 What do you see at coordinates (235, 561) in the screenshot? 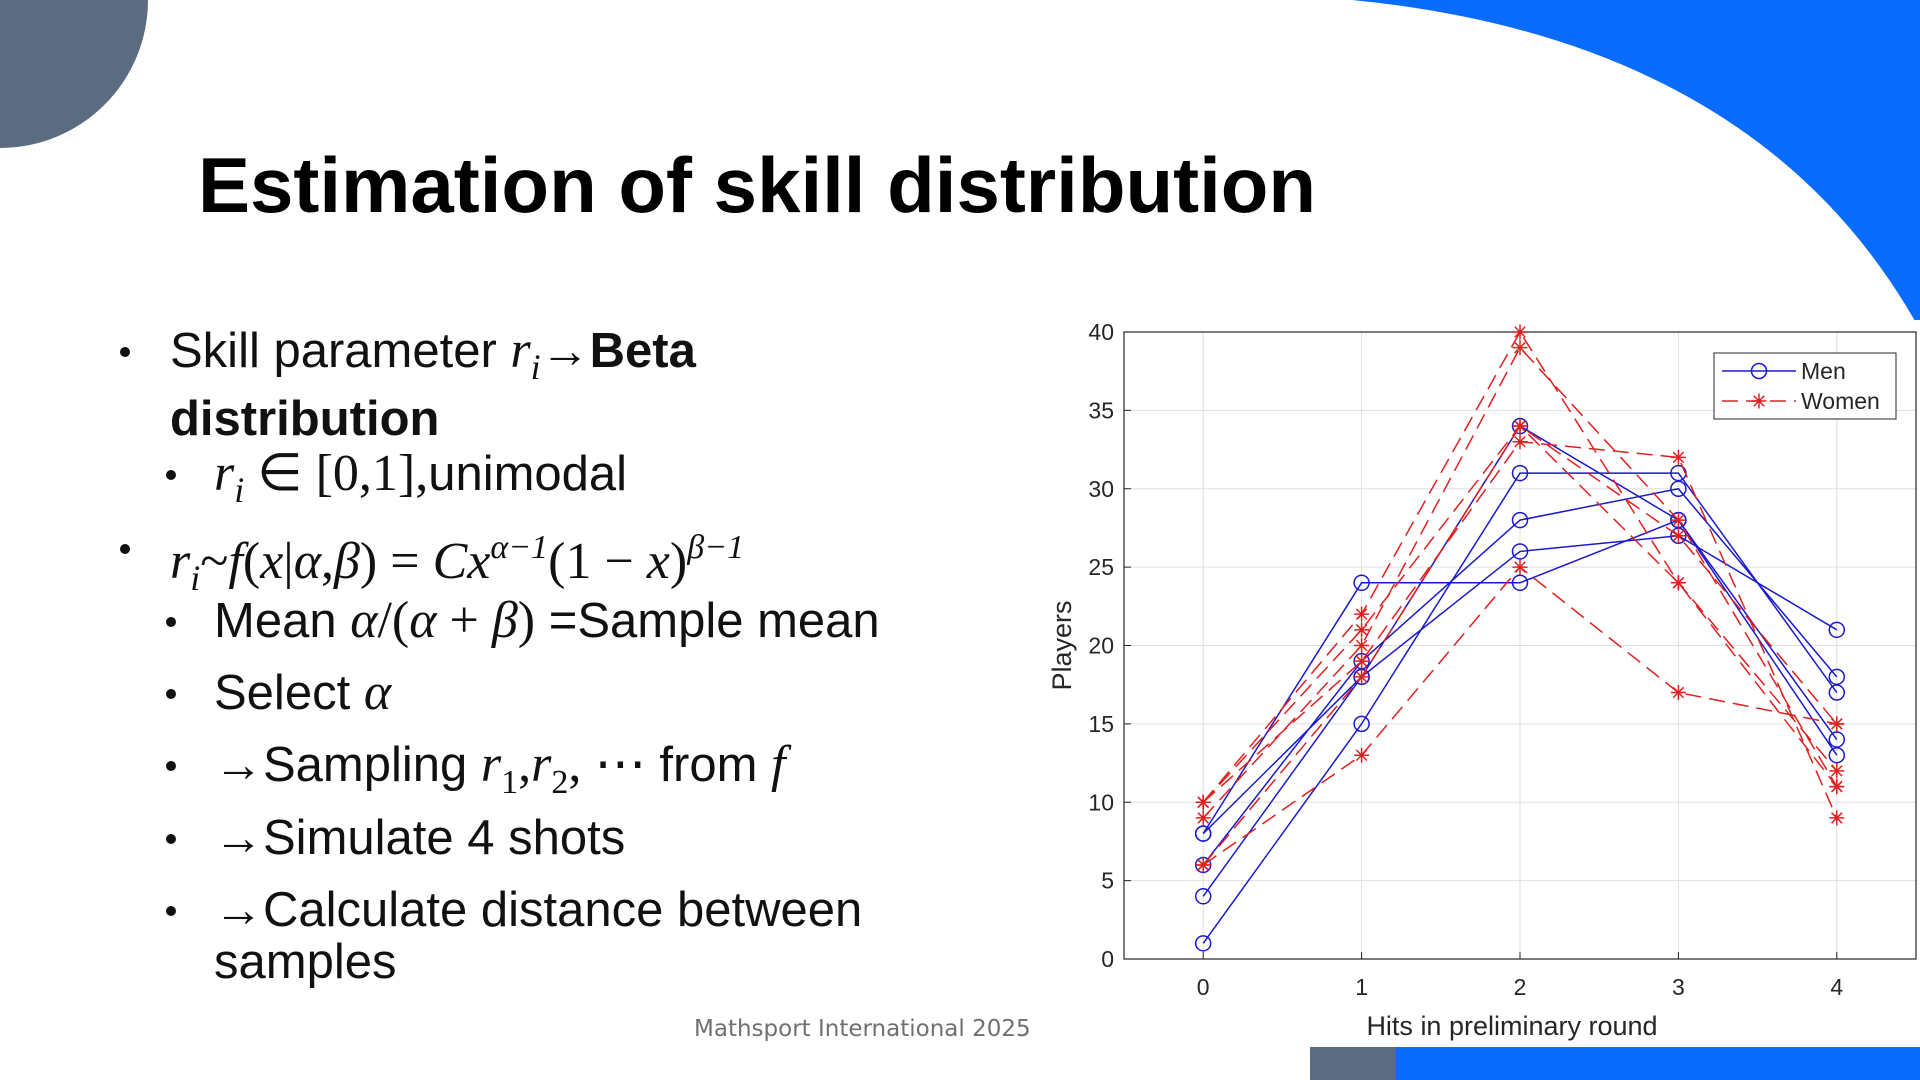
I see `bullet-text: f` at bounding box center [235, 561].